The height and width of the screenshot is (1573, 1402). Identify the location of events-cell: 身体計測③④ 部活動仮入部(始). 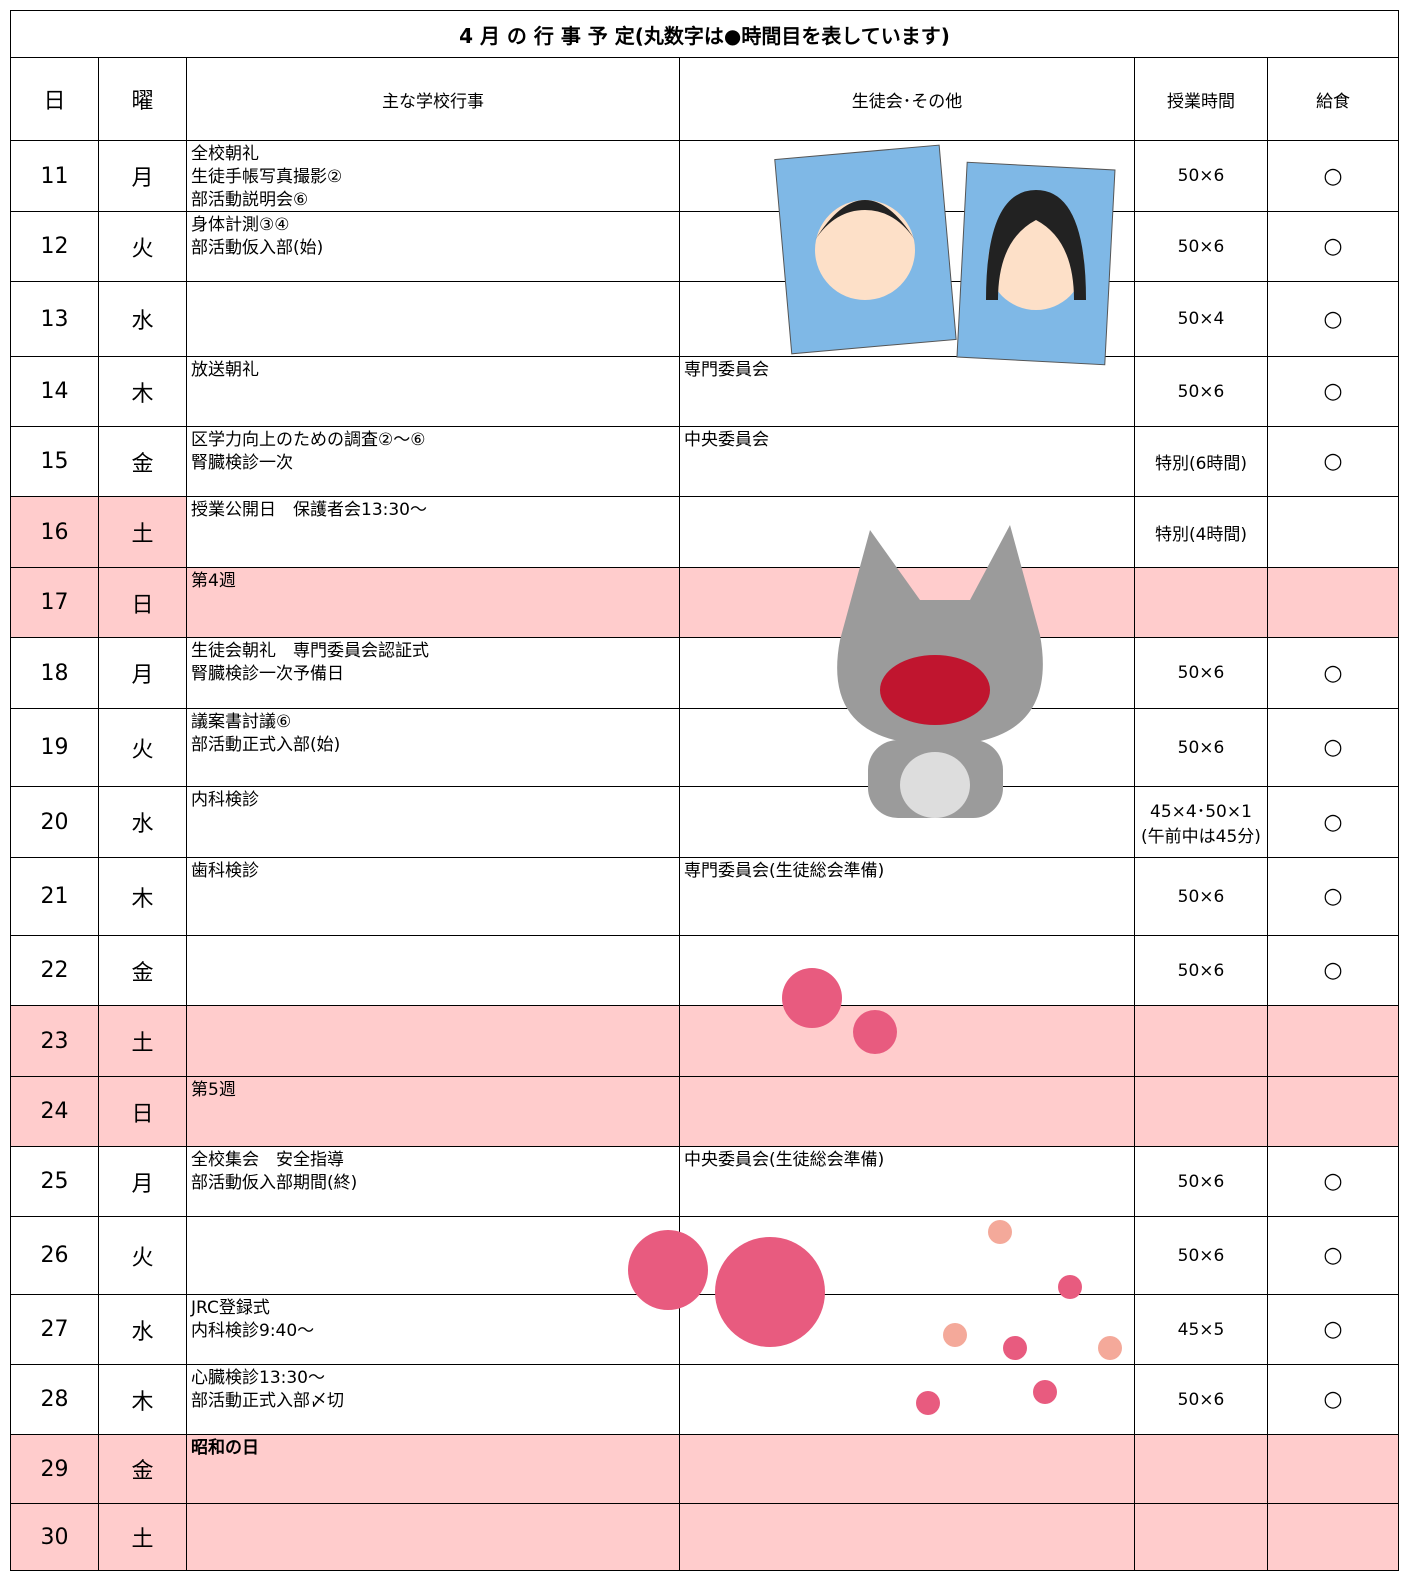
(433, 246).